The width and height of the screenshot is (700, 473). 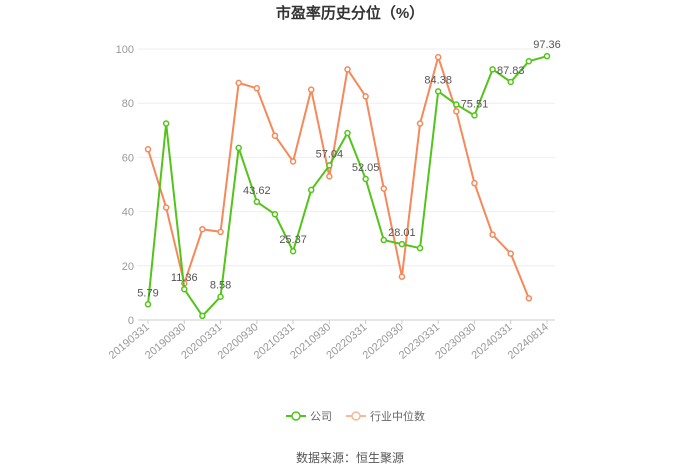 I want to click on data-label: 57.04, so click(x=330, y=154).